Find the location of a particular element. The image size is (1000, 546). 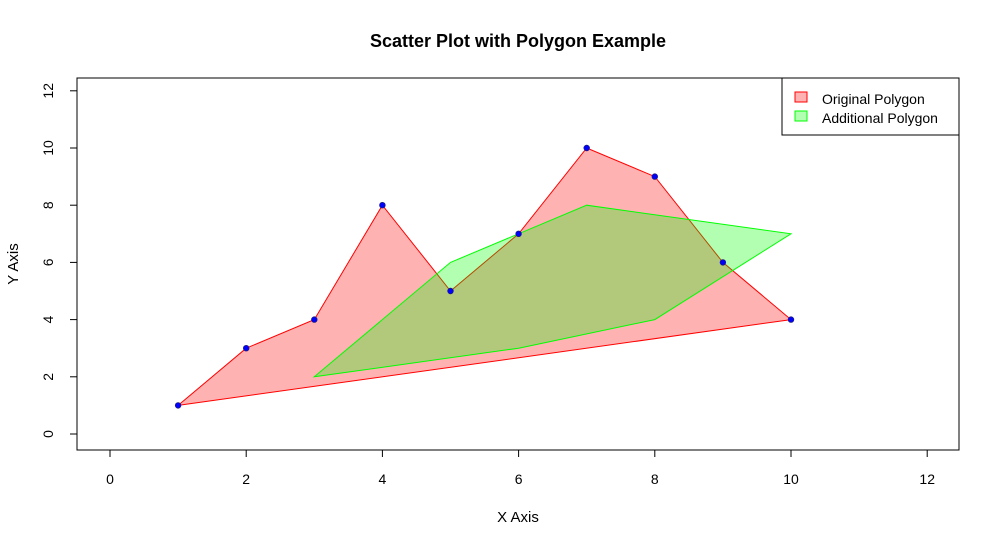

x-tick-label: 10 is located at coordinates (791, 479).